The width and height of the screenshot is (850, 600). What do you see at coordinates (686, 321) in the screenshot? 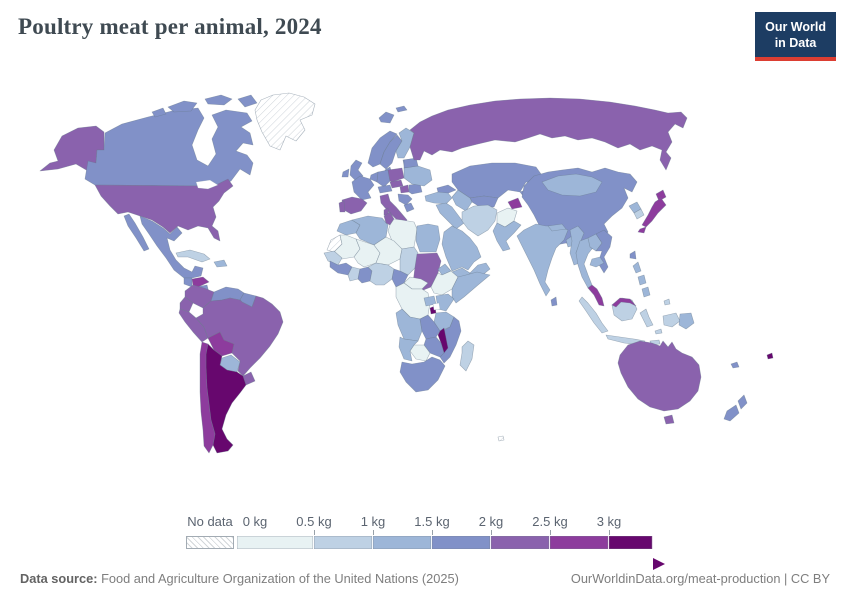
I see `country-png: Papua New Guinea` at bounding box center [686, 321].